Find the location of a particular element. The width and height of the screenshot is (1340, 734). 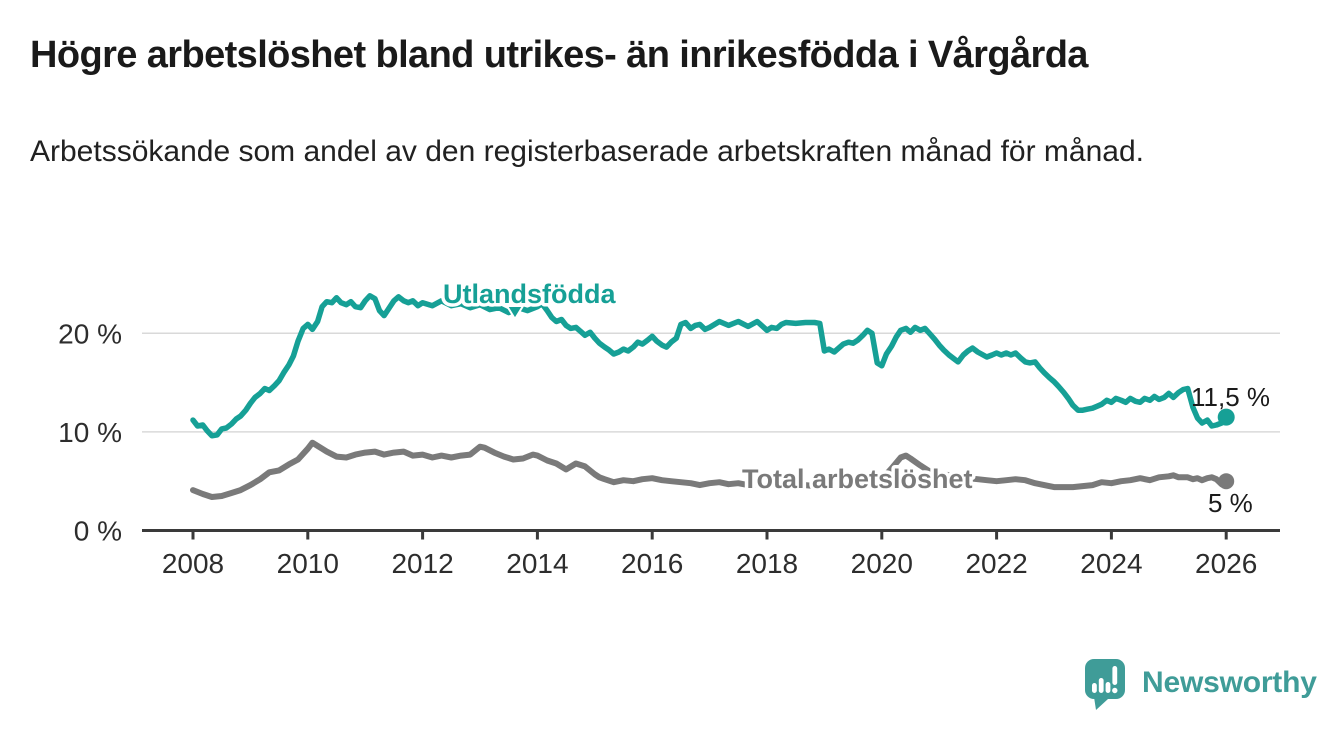

x-tick-label: 2020 is located at coordinates (882, 563).